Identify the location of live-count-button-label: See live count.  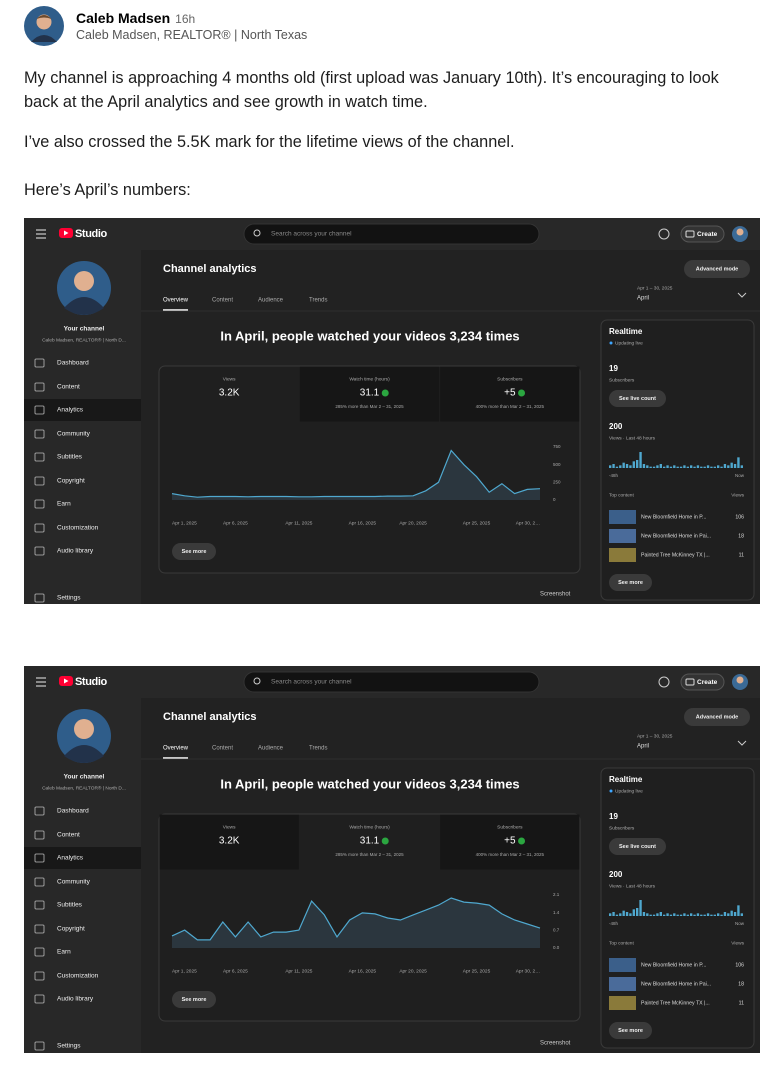
(637, 399).